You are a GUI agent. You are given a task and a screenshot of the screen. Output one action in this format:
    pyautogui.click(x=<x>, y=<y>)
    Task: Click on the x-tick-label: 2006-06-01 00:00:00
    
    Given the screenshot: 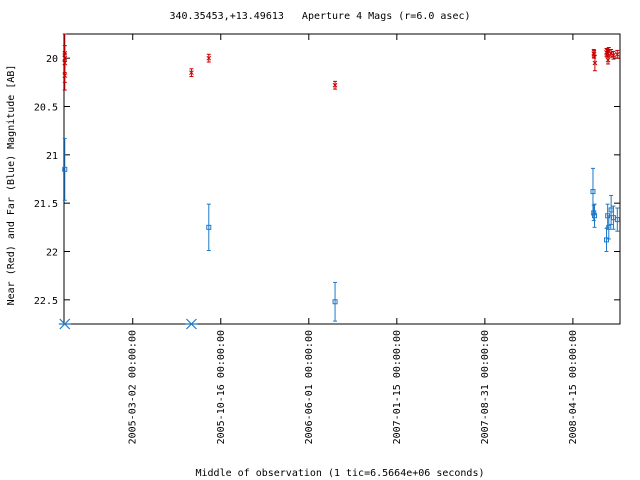 What is the action you would take?
    pyautogui.click(x=309, y=387)
    